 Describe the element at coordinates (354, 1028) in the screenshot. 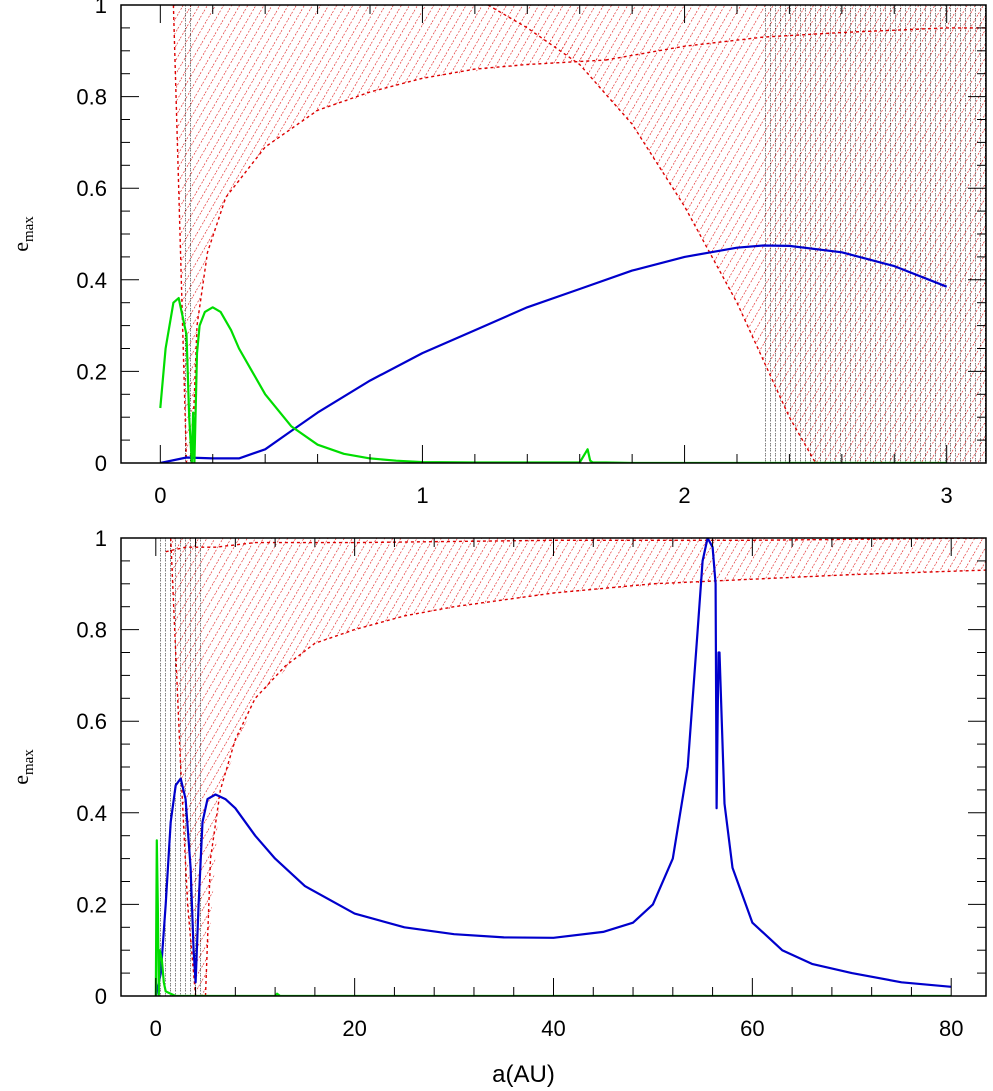

I see `x-tick-label: 20` at that location.